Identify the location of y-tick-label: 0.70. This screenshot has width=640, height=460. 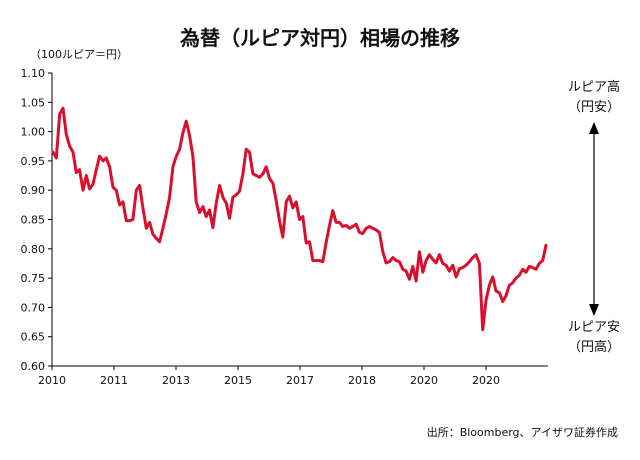
(33, 307).